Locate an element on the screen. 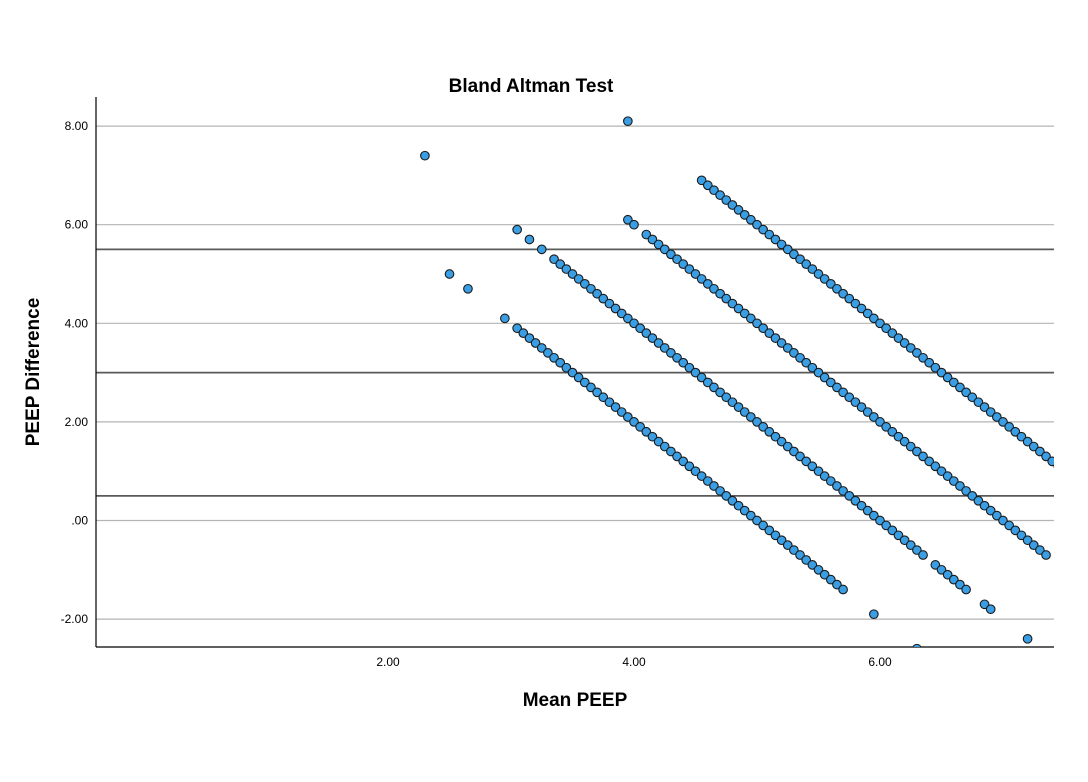 The width and height of the screenshot is (1088, 782). x-tick-label-0: 2.00 is located at coordinates (388, 662).